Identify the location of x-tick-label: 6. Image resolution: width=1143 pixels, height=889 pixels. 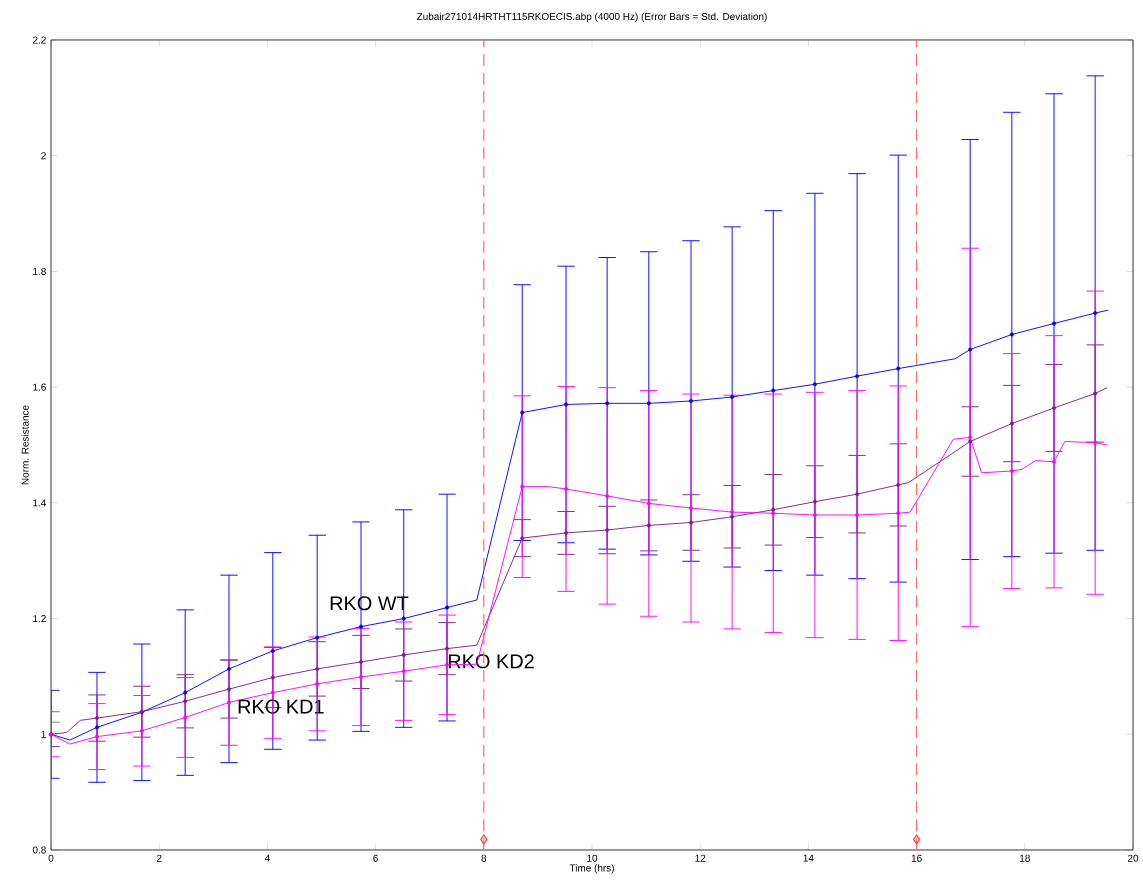
(375, 858).